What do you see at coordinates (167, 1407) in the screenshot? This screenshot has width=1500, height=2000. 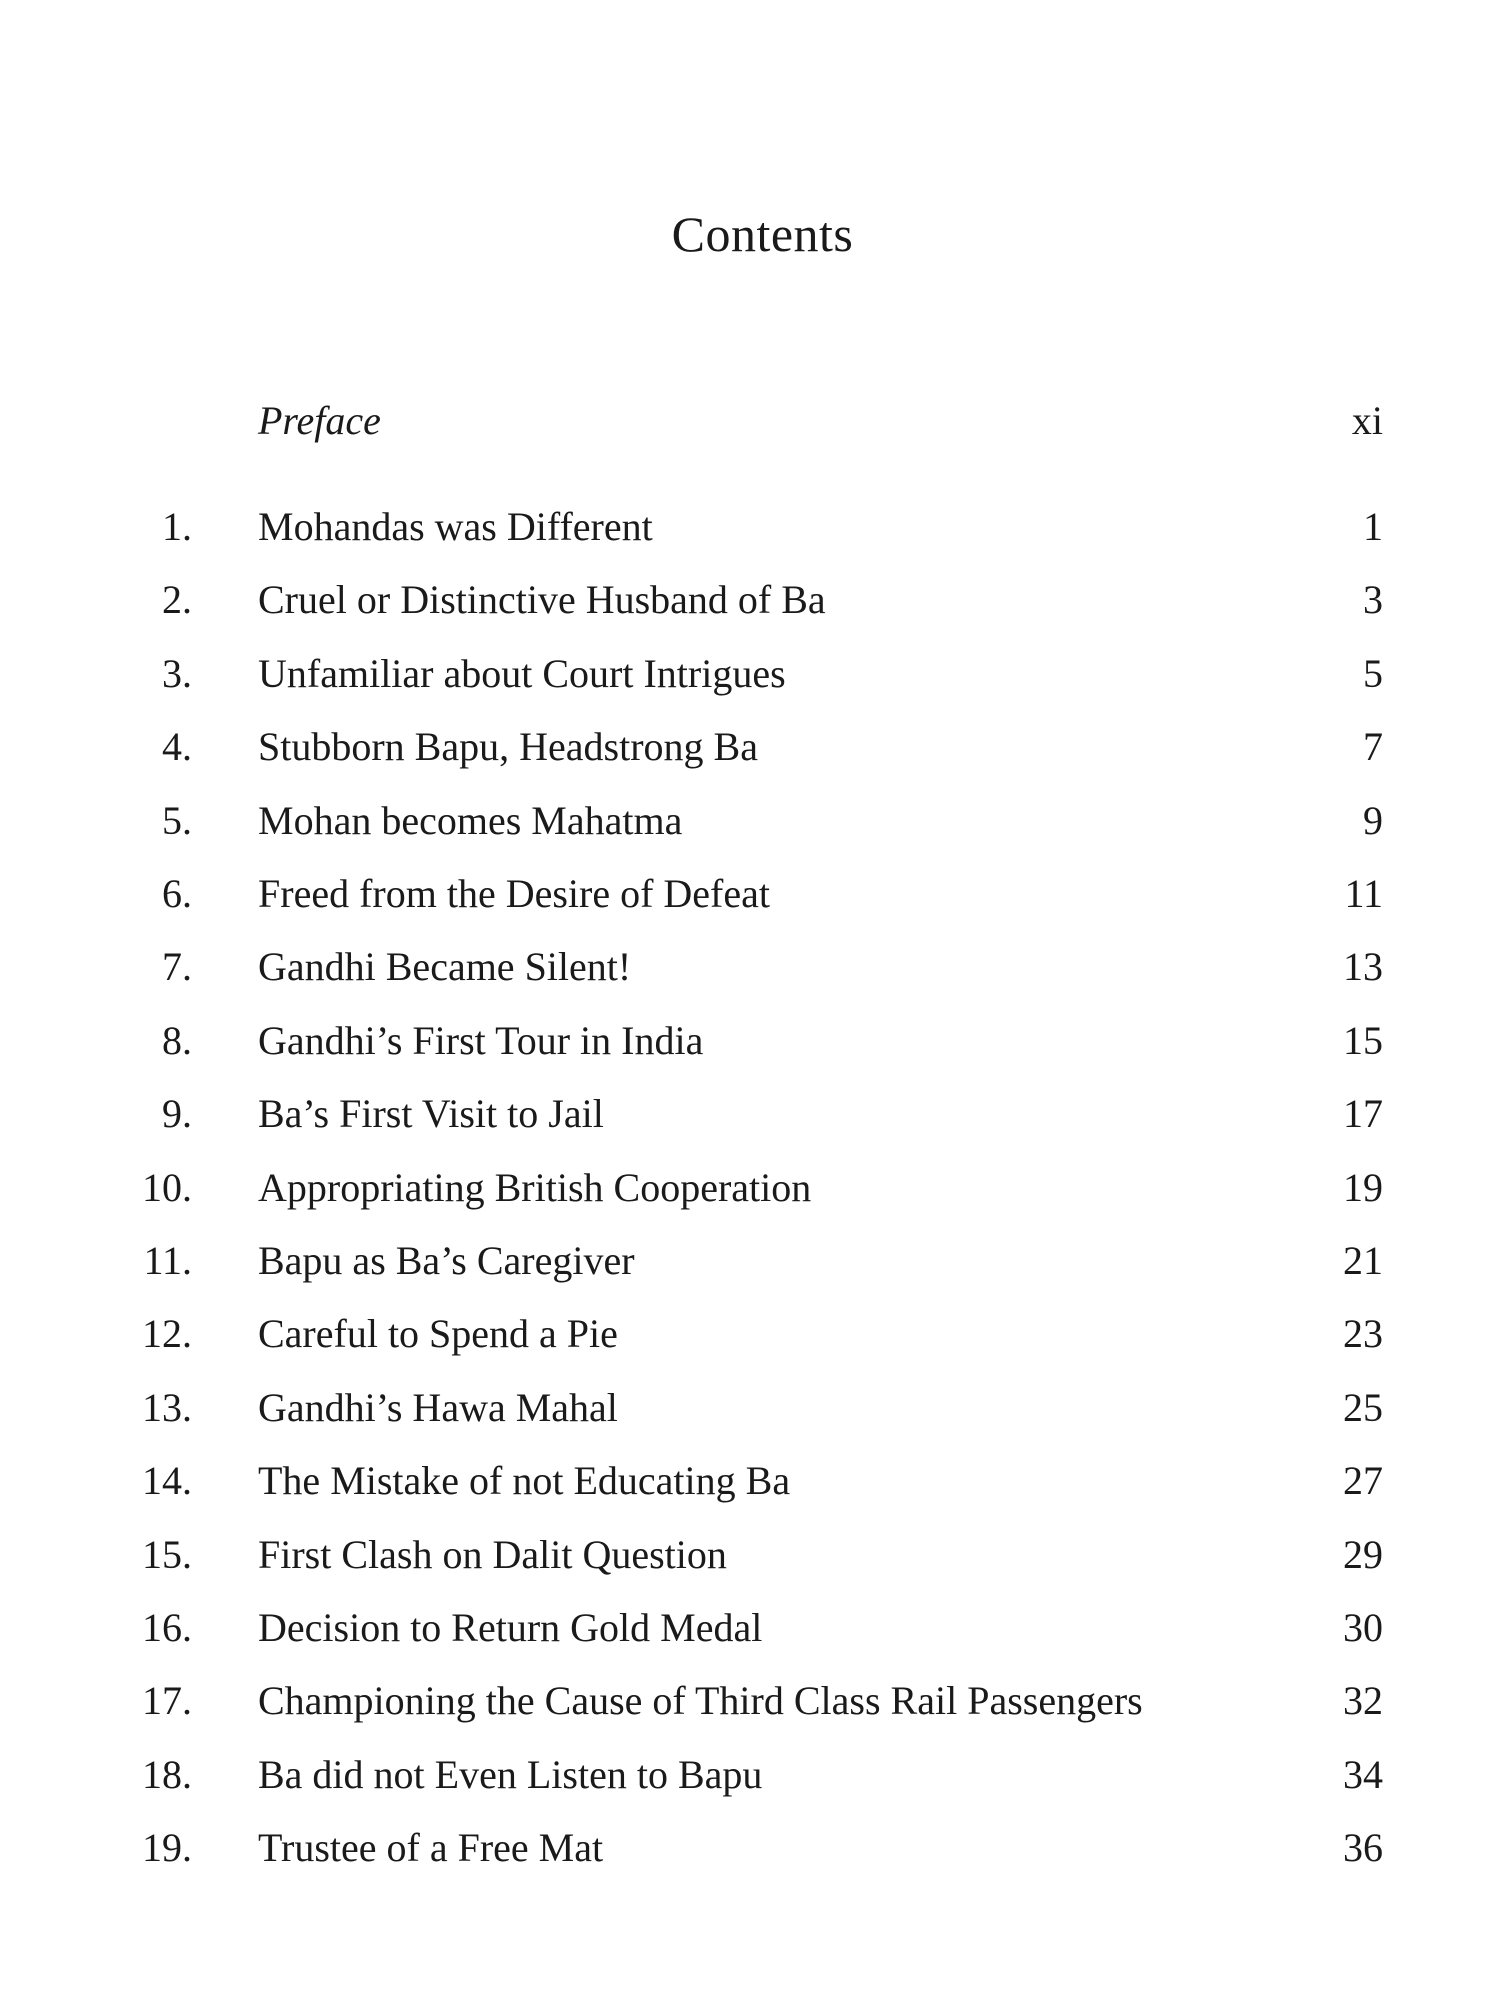 I see `toc-number: 13.` at bounding box center [167, 1407].